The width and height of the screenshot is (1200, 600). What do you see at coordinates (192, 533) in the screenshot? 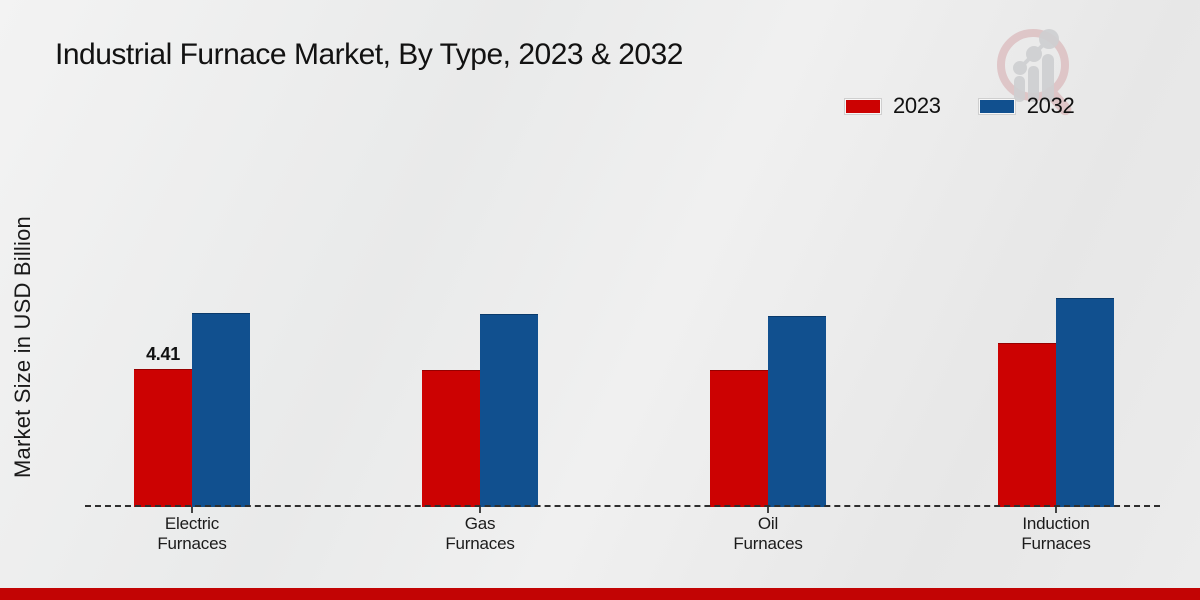
I see `category-label-electric-furnaces: Electric Furnaces` at bounding box center [192, 533].